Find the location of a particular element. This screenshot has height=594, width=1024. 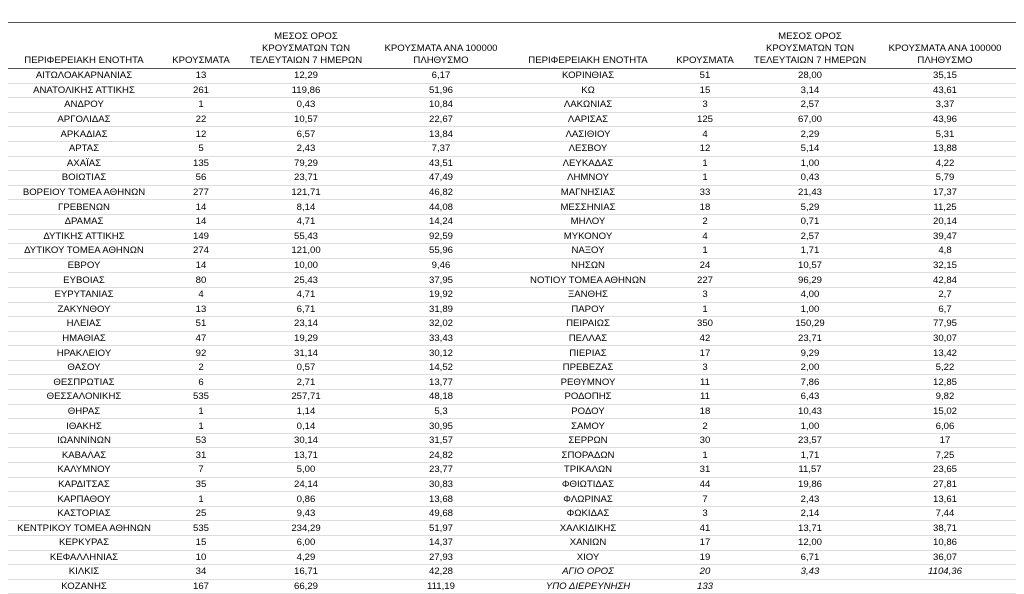

cell: ΚΩ is located at coordinates (588, 91).